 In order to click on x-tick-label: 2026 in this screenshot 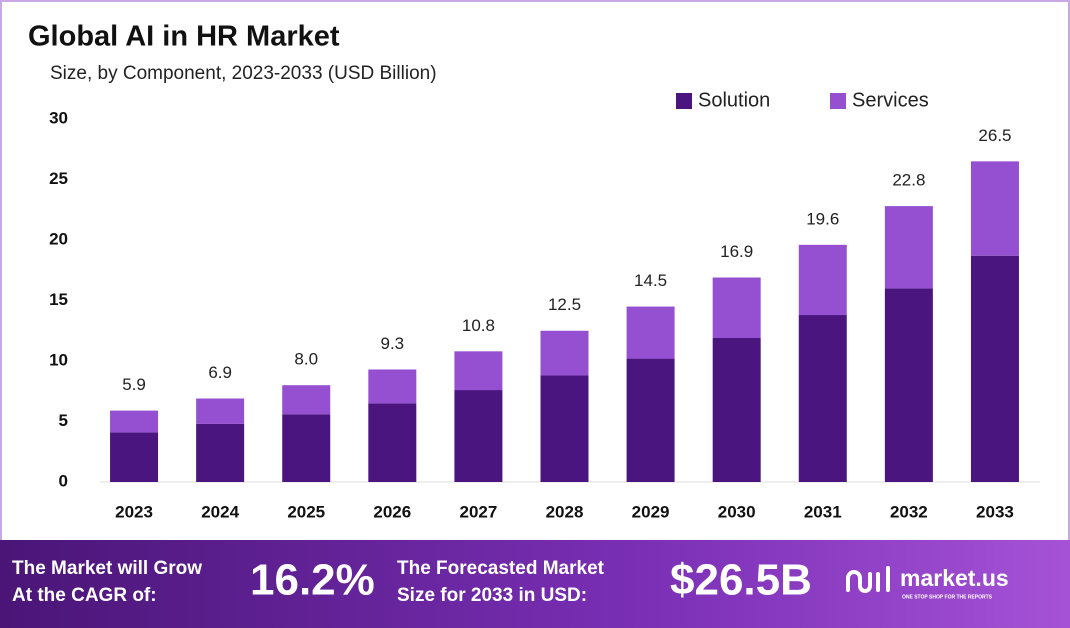, I will do `click(392, 511)`.